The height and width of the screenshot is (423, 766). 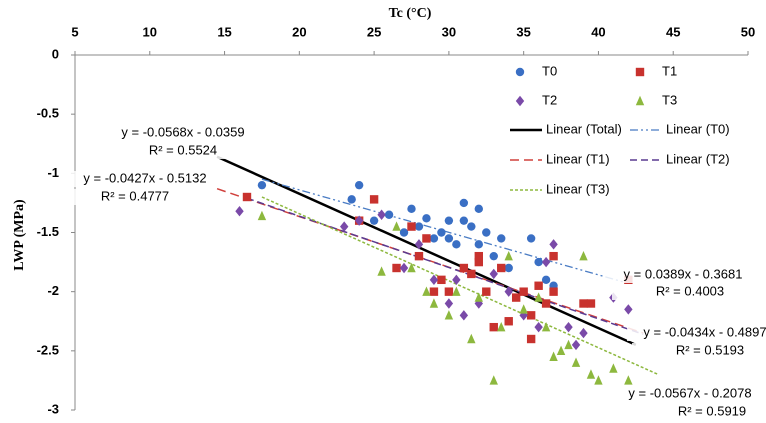 I want to click on x-tick-label: 25, so click(x=374, y=31).